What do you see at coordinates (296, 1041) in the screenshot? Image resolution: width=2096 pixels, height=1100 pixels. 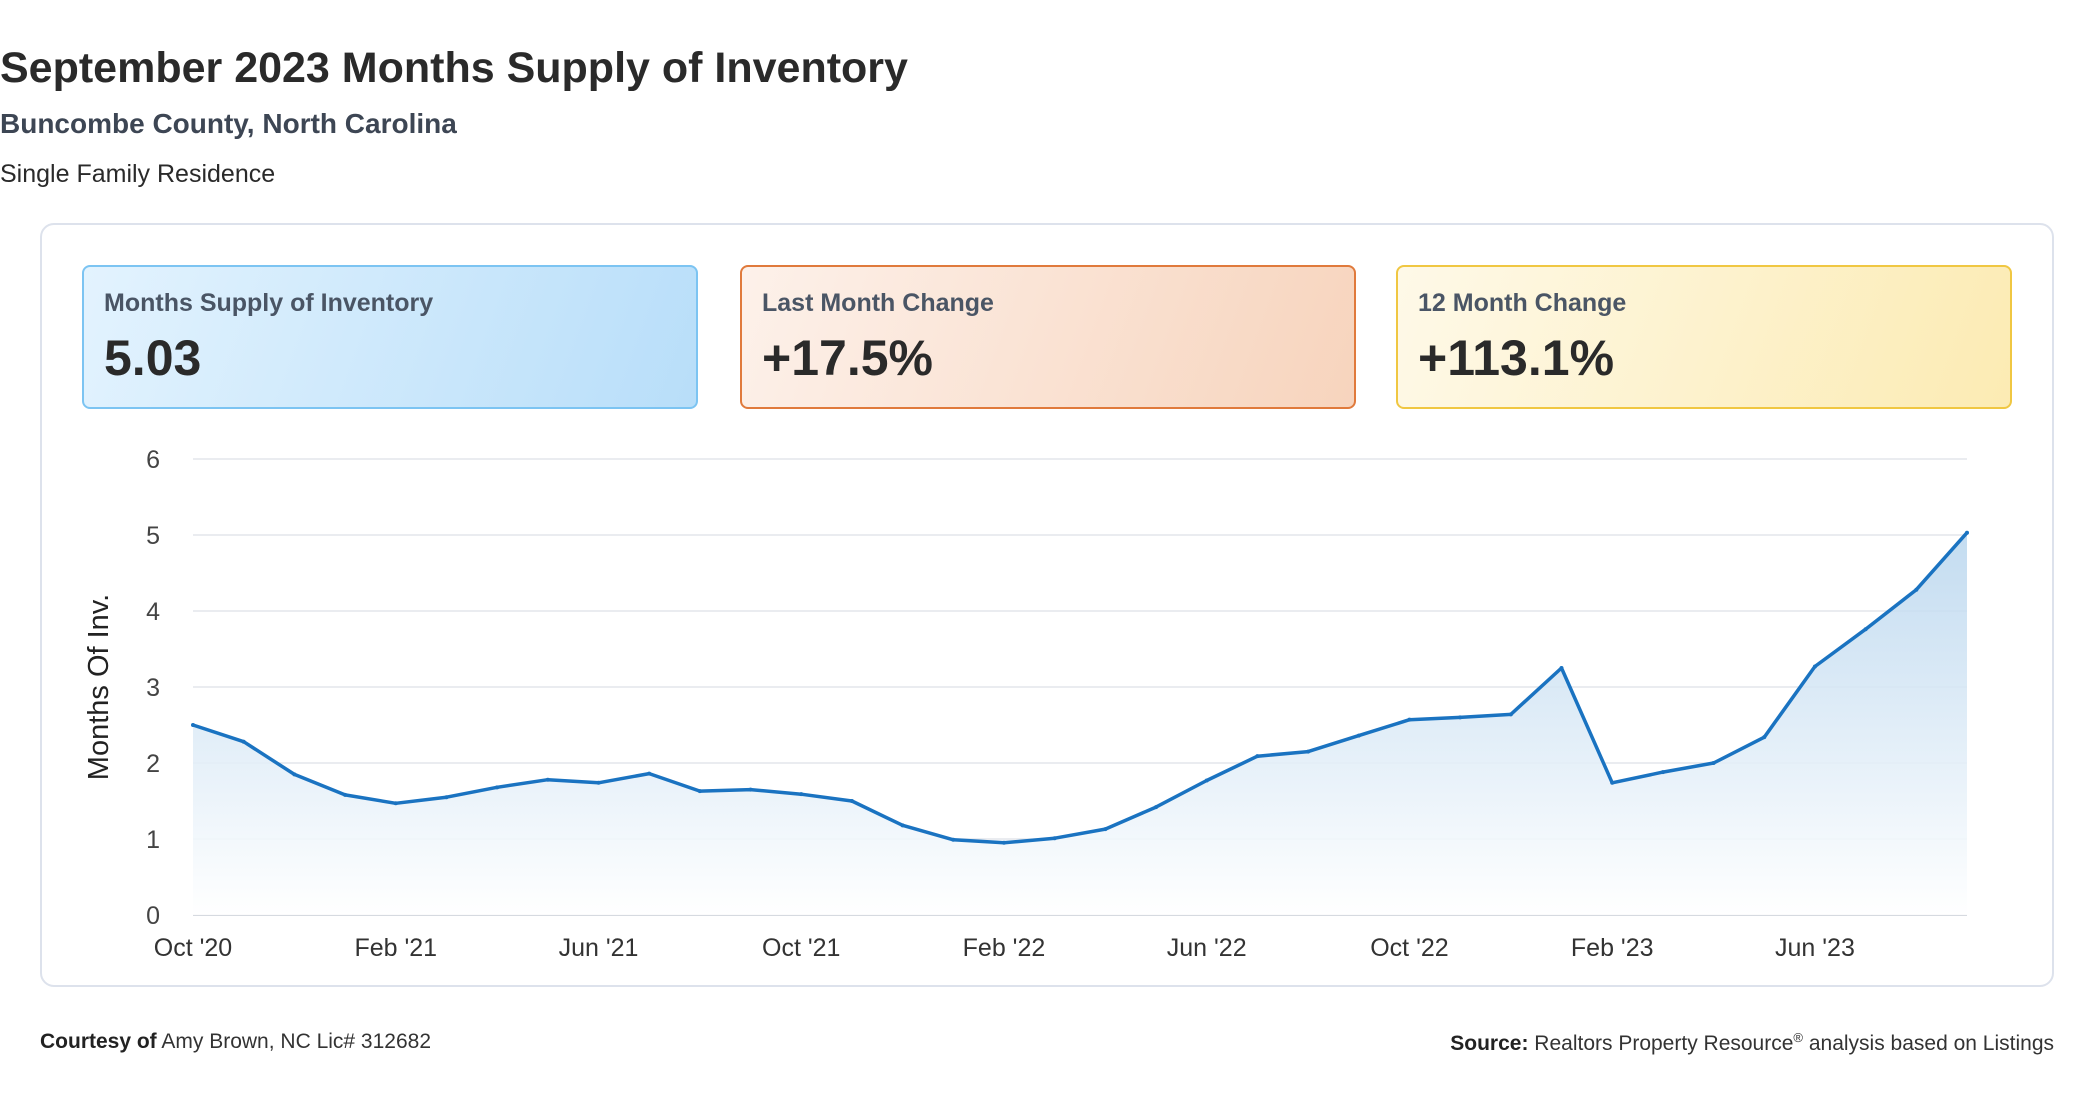 I see `courtesy-text: Amy Brown, NC Lic# 312682` at bounding box center [296, 1041].